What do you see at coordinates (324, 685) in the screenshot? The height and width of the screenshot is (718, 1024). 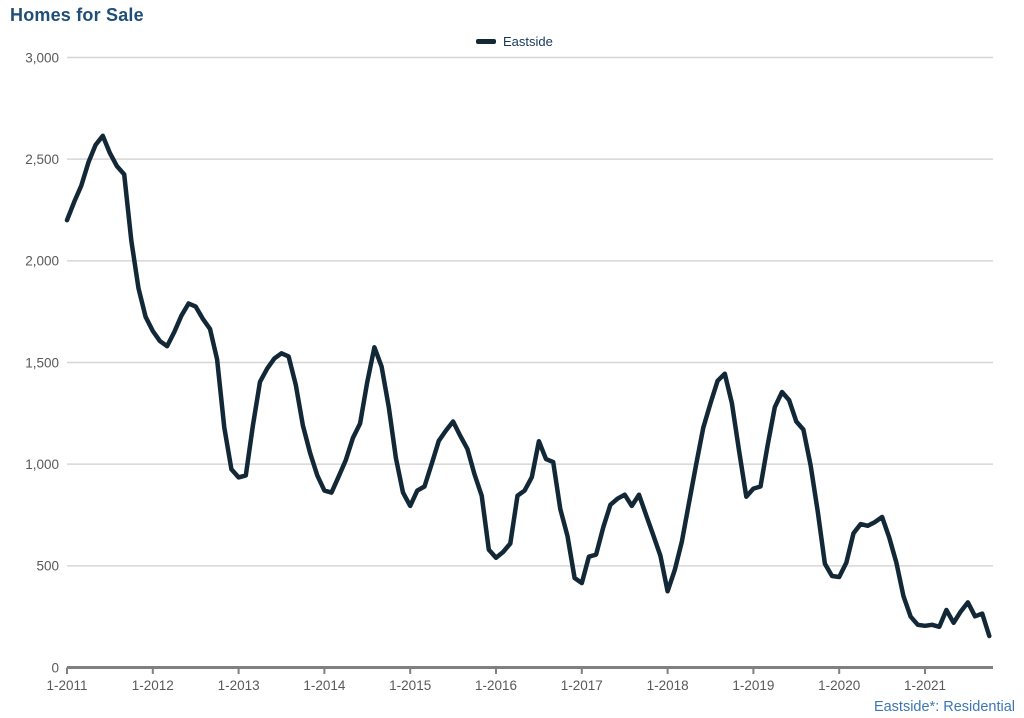 I see `x-tick-label: 1-2014` at bounding box center [324, 685].